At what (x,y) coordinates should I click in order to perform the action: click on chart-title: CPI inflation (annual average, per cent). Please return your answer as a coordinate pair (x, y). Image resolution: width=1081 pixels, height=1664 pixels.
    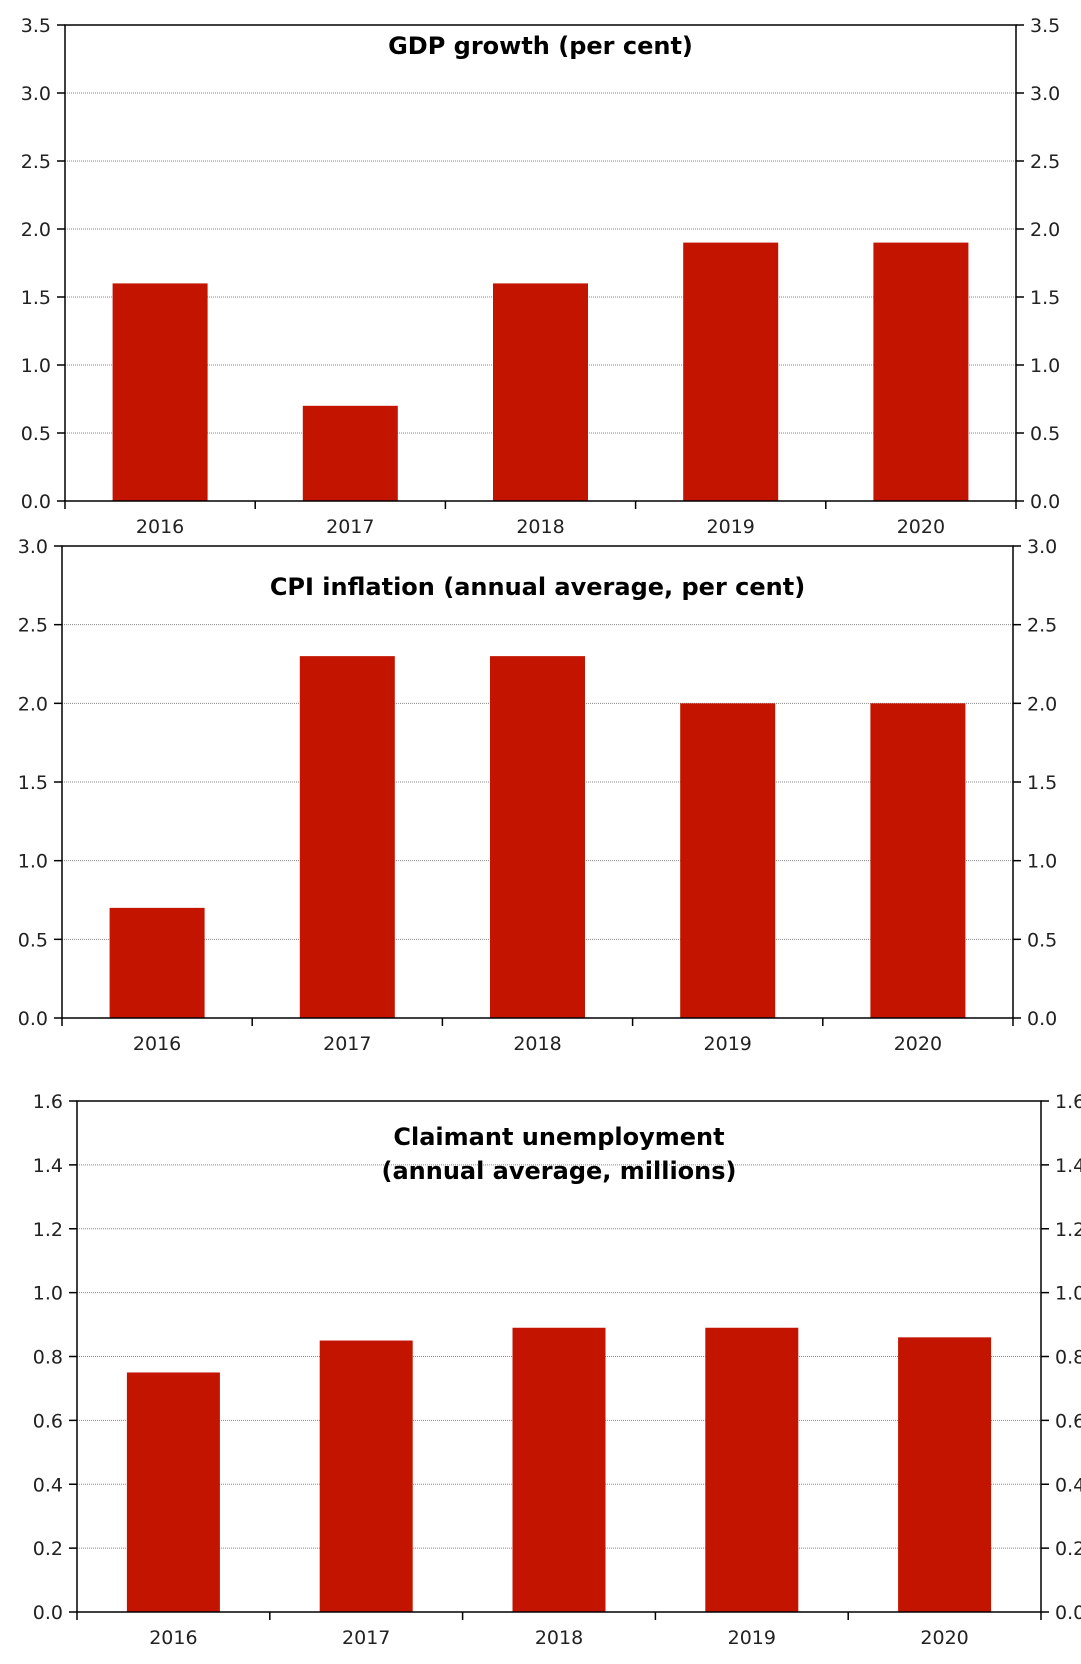
    Looking at the image, I should click on (537, 587).